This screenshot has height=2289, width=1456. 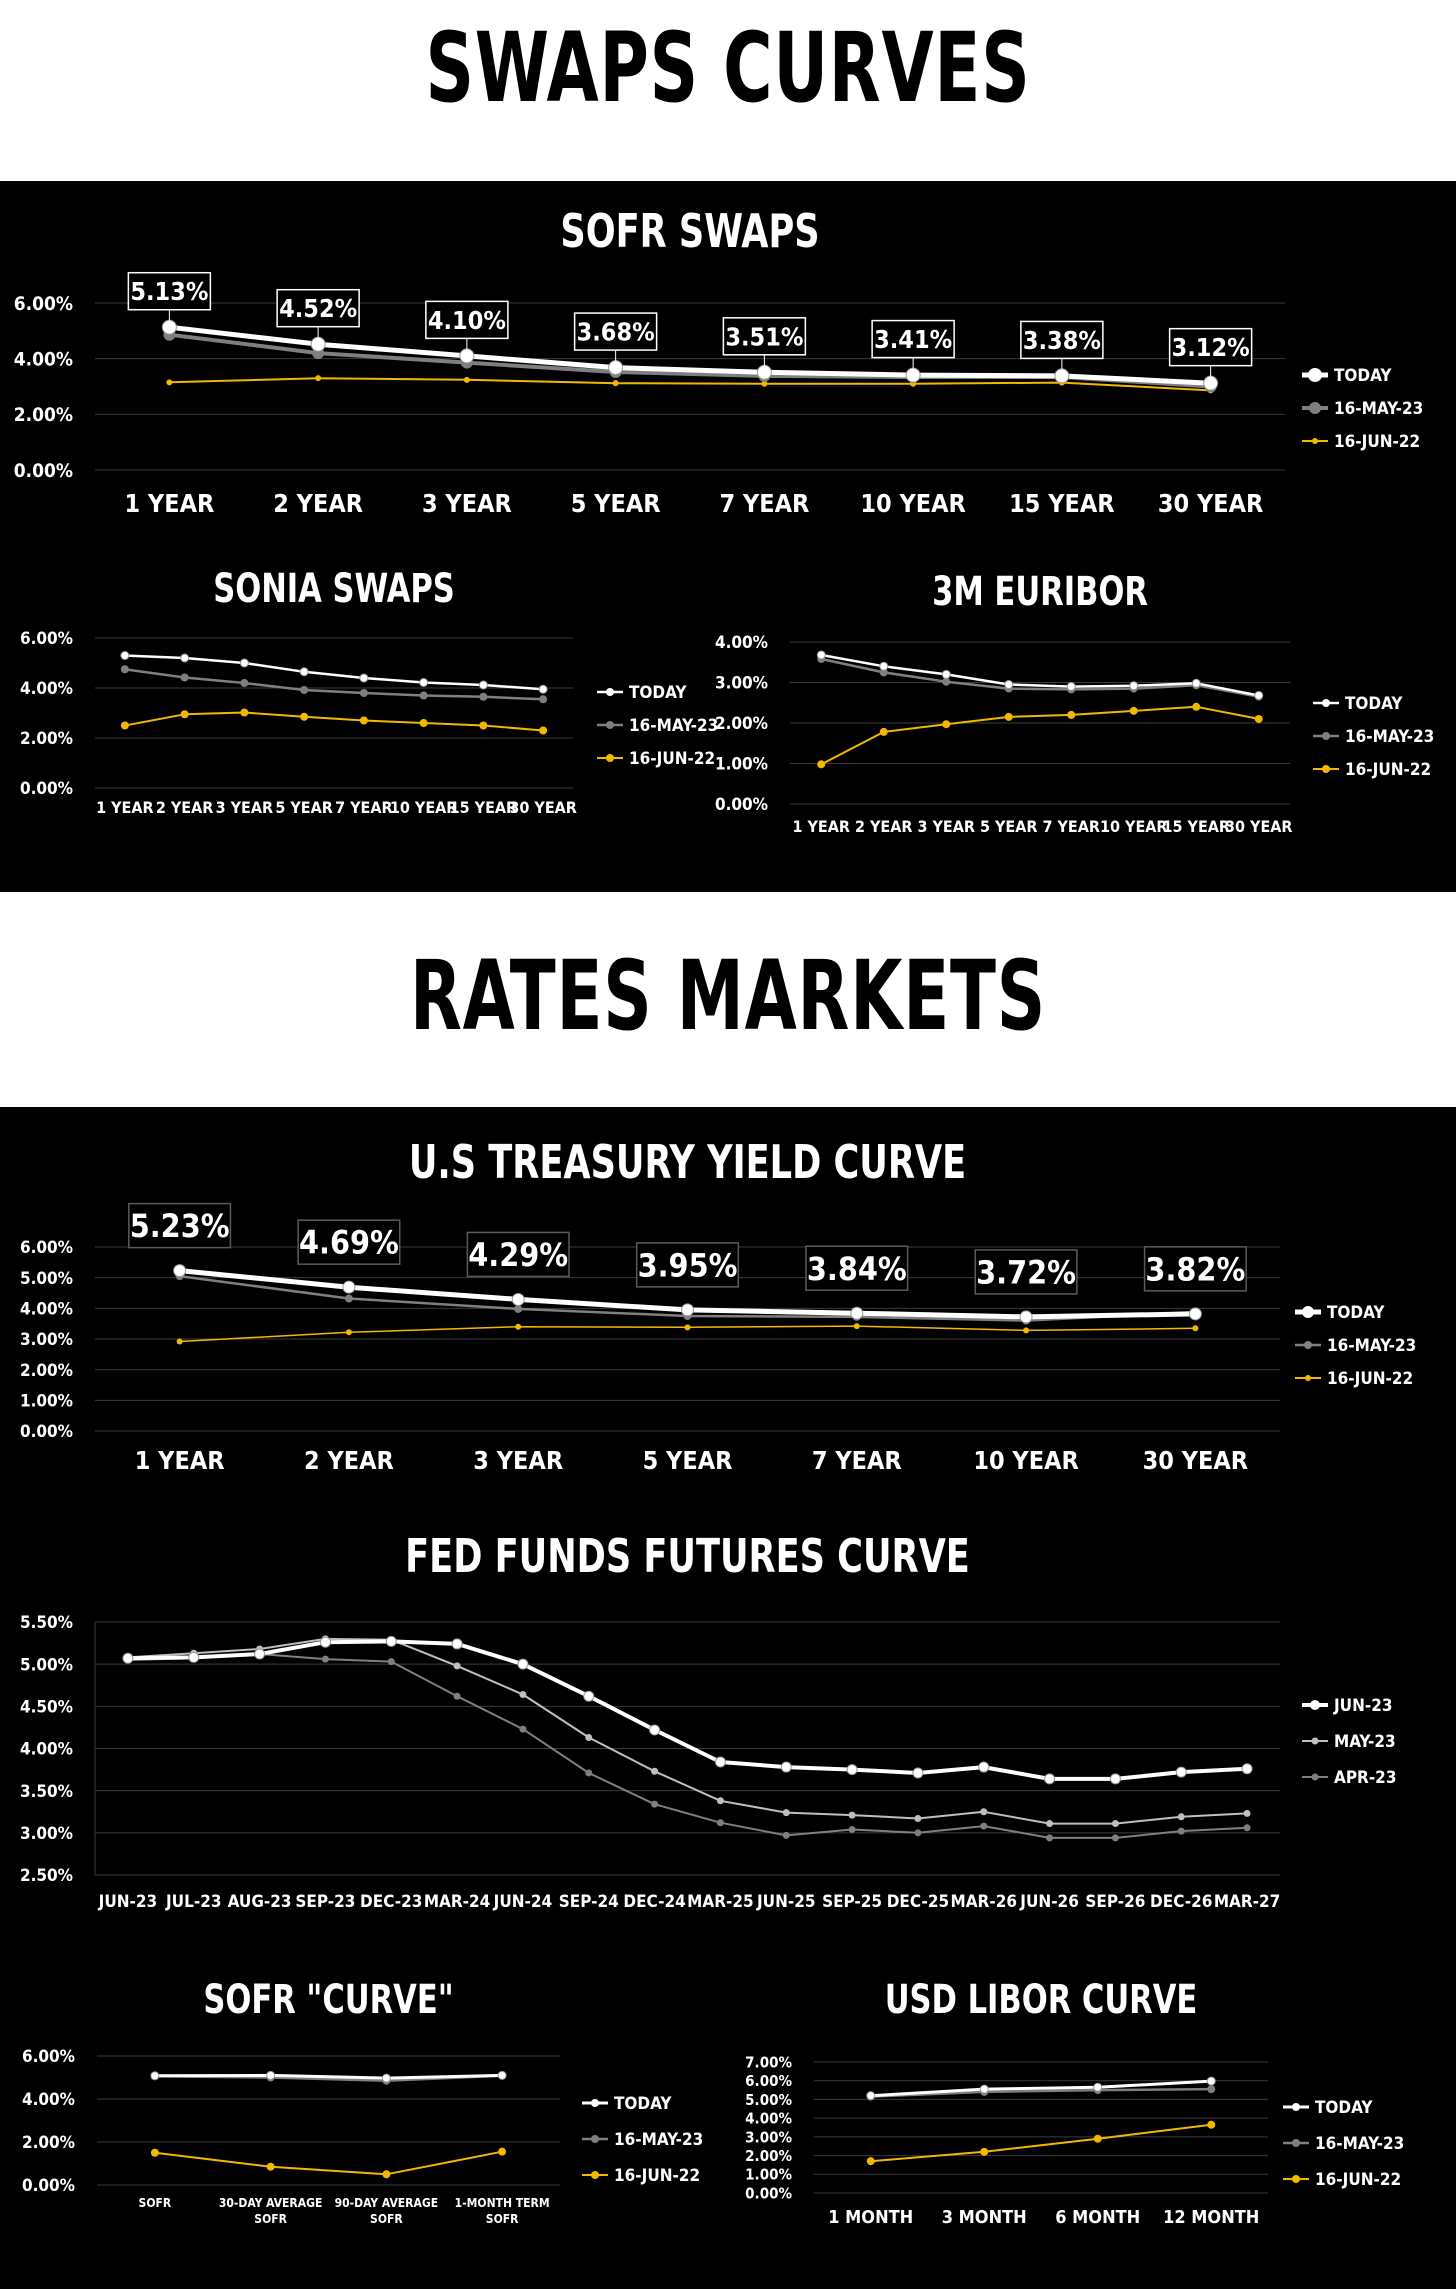 I want to click on y-tick-label: 1.00%, so click(x=46, y=1401).